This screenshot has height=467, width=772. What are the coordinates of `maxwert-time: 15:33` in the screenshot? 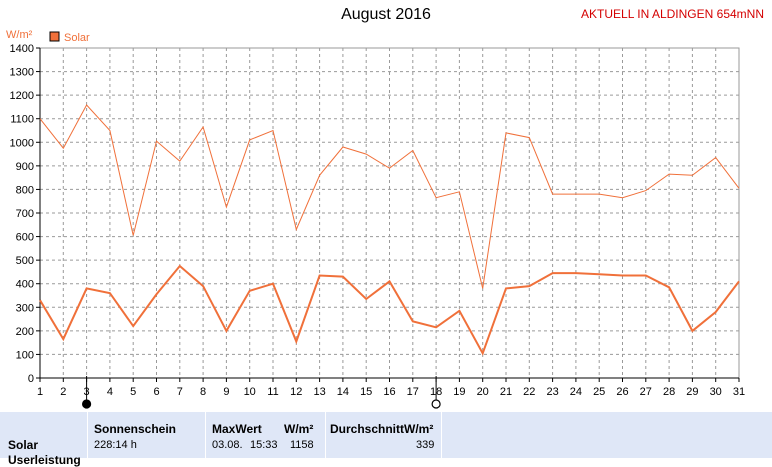 It's located at (264, 445).